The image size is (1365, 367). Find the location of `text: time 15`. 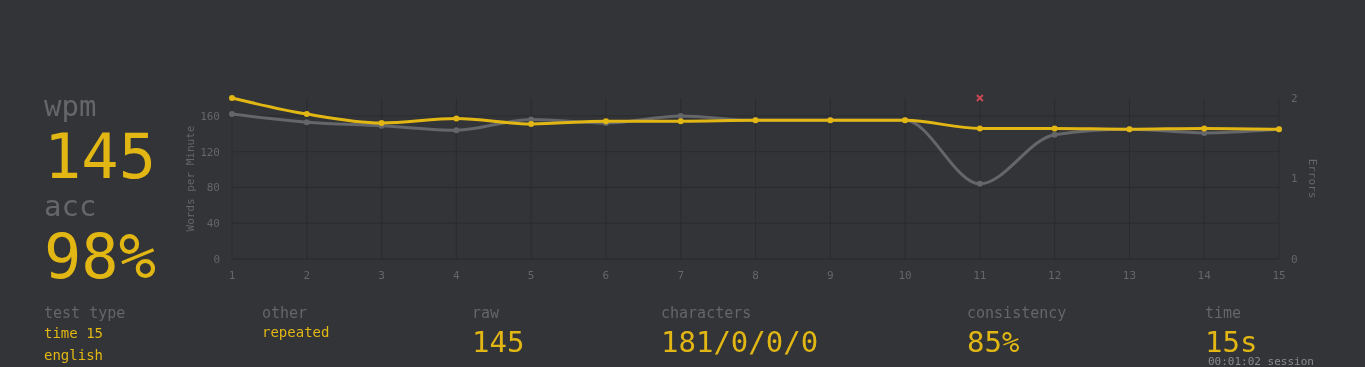

text: time 15 is located at coordinates (74, 333).